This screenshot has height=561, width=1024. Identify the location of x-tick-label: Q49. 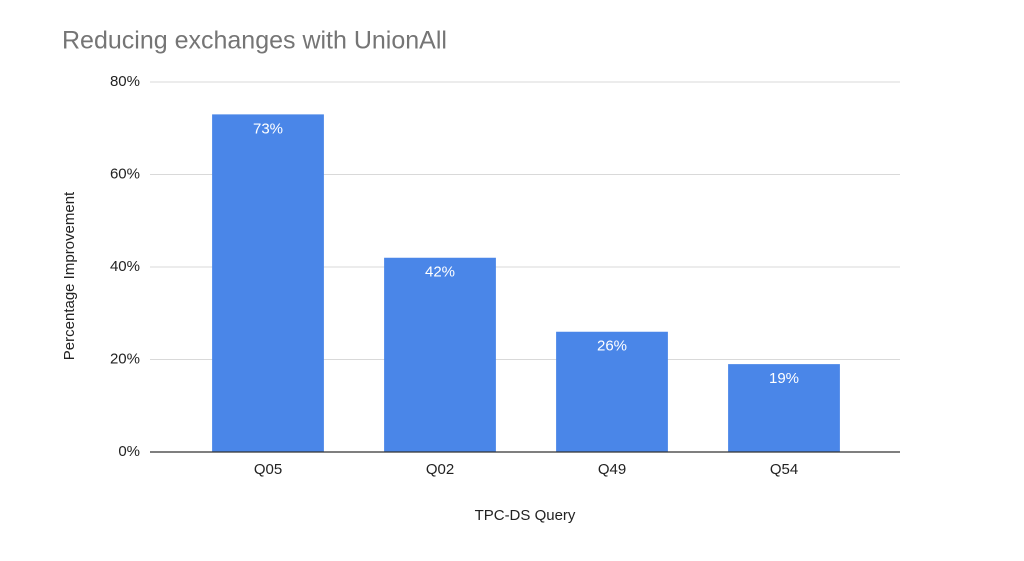
(612, 469).